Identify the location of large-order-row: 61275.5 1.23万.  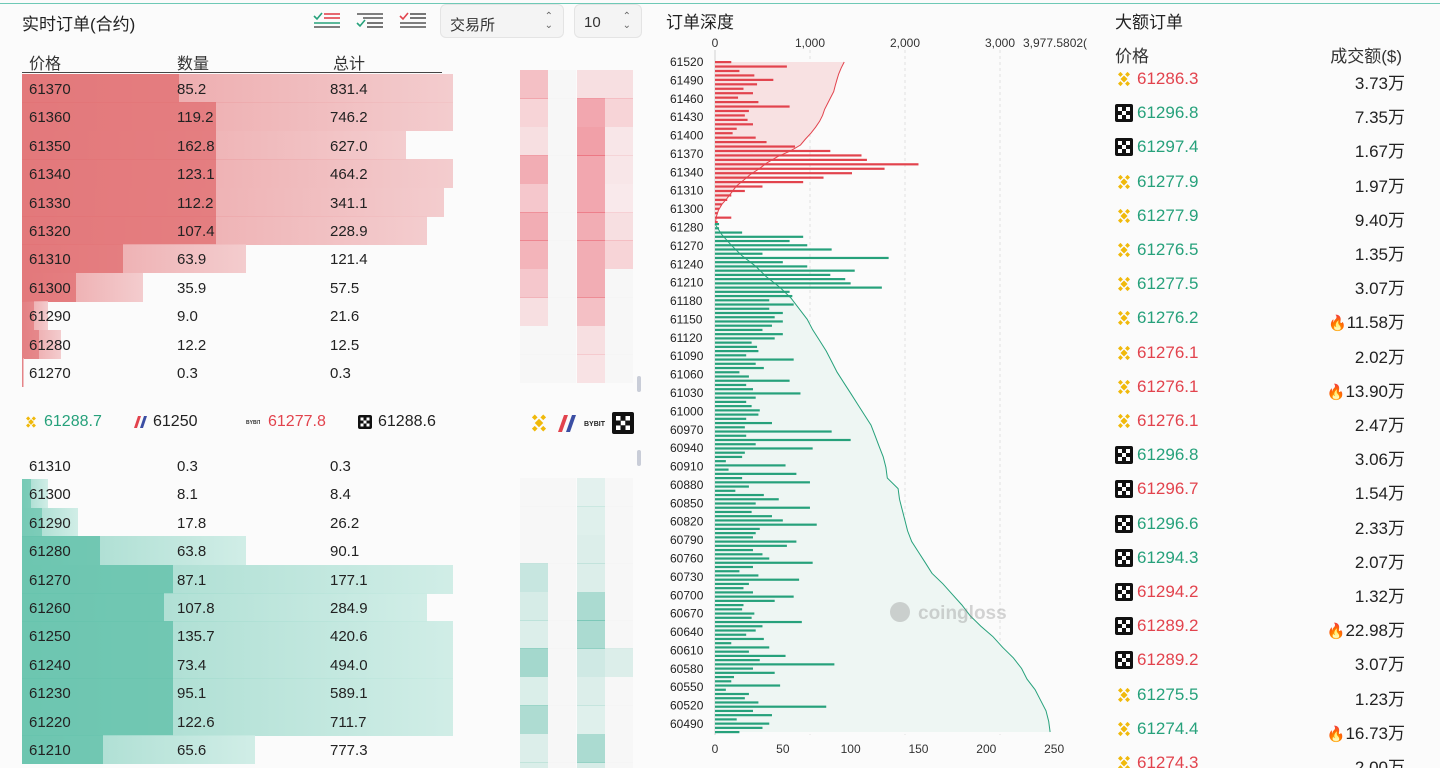
(1260, 694).